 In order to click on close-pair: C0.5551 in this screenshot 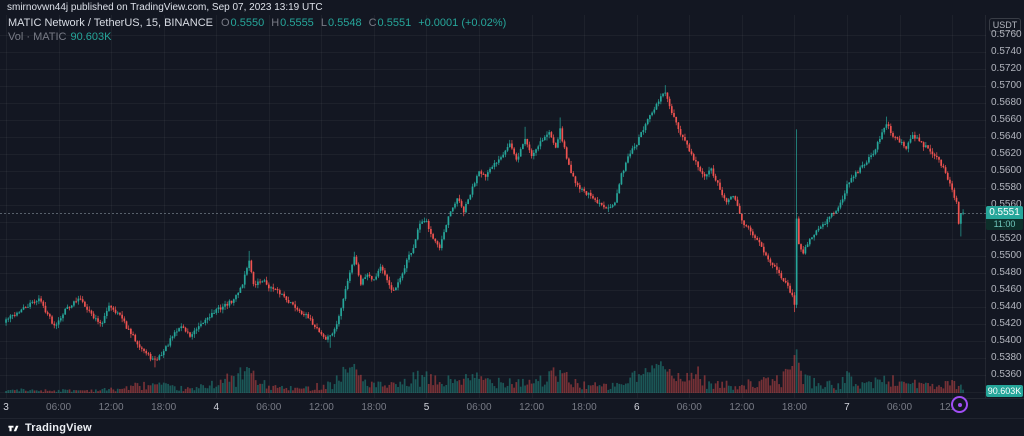, I will do `click(390, 23)`.